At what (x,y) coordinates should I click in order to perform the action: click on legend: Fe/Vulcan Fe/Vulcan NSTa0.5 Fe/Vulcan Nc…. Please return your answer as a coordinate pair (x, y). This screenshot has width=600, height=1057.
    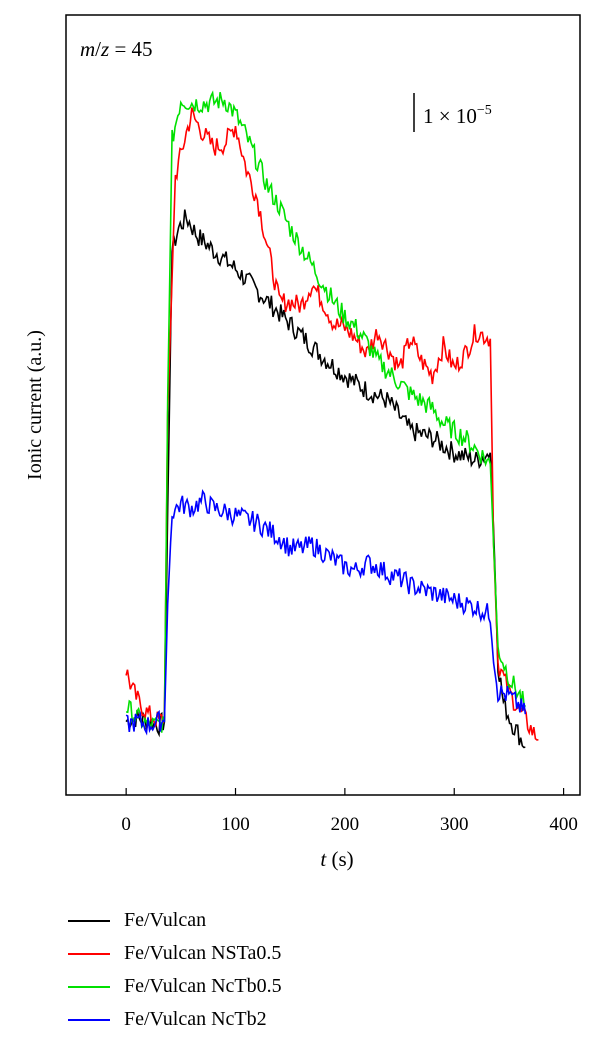
    Looking at the image, I should click on (175, 970).